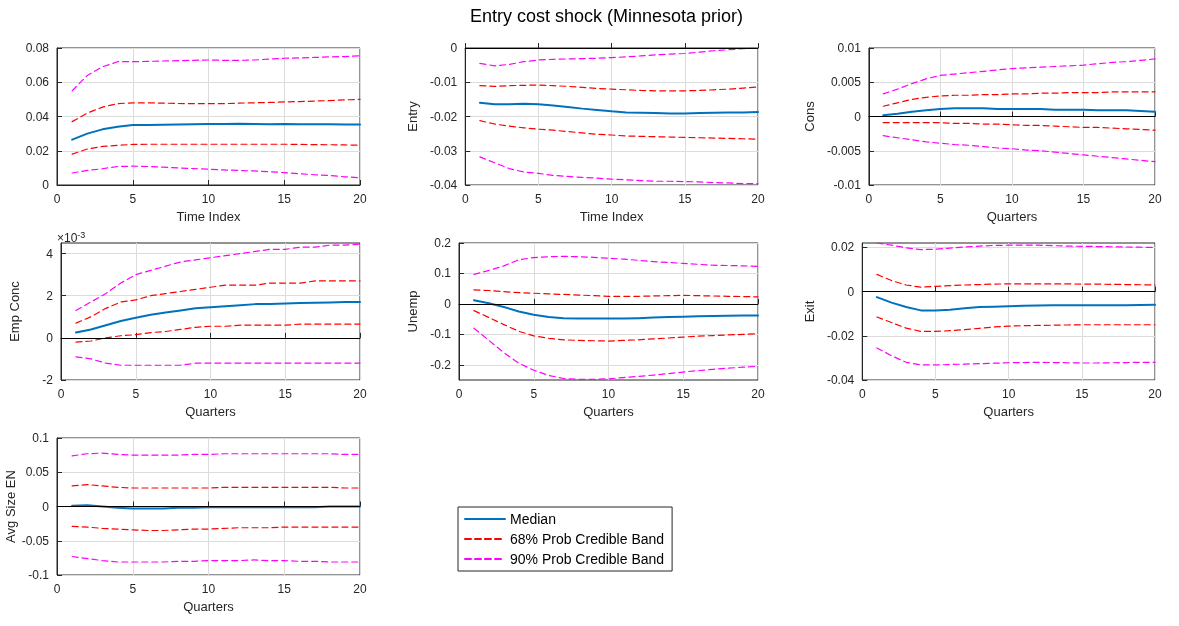 This screenshot has width=1179, height=626. Describe the element at coordinates (809, 311) in the screenshot. I see `y-axis-title: Exit` at that location.